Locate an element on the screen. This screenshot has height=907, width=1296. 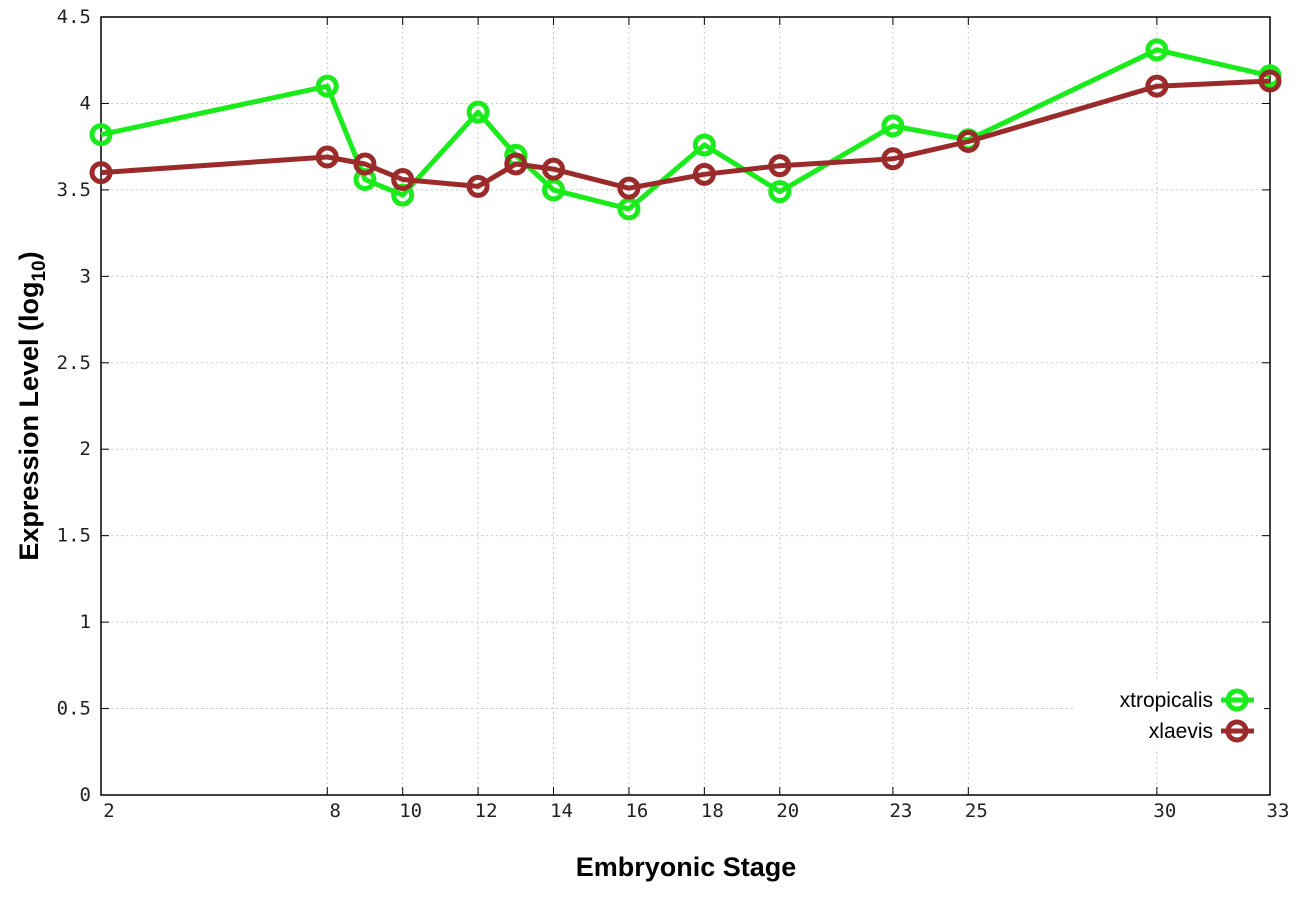
y-tick-label: 2 is located at coordinates (85, 449).